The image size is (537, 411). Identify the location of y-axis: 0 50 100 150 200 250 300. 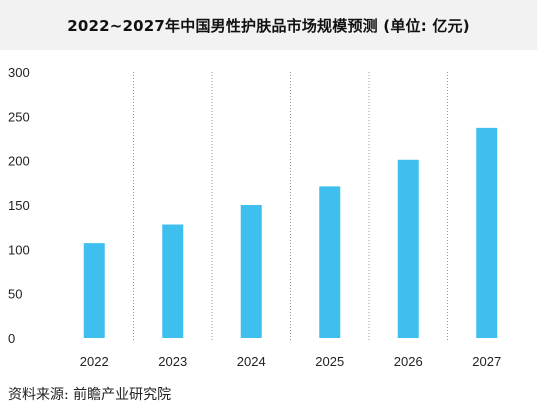
(19, 205).